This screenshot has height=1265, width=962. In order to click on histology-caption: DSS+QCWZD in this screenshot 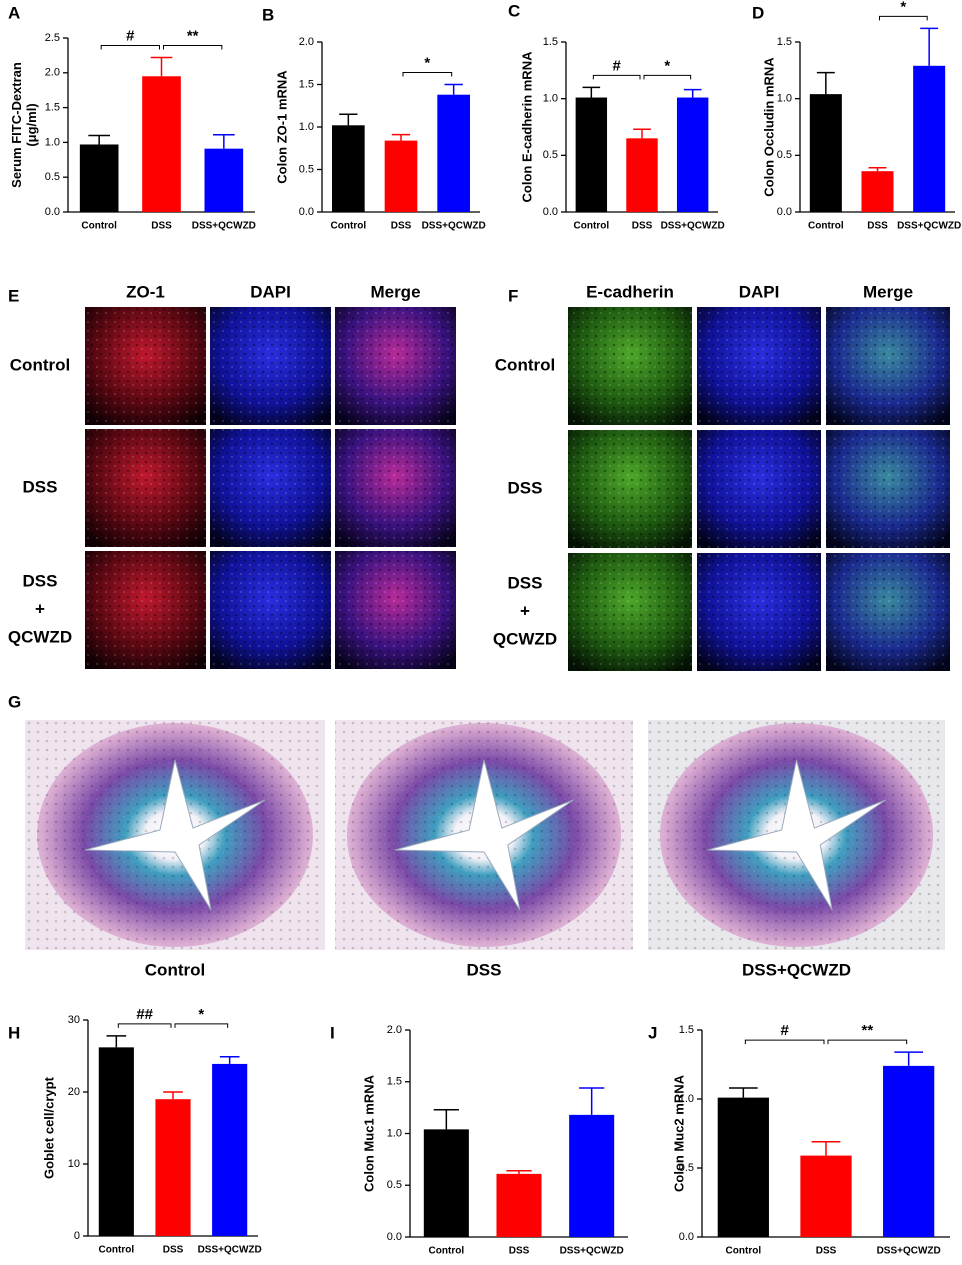, I will do `click(796, 969)`.